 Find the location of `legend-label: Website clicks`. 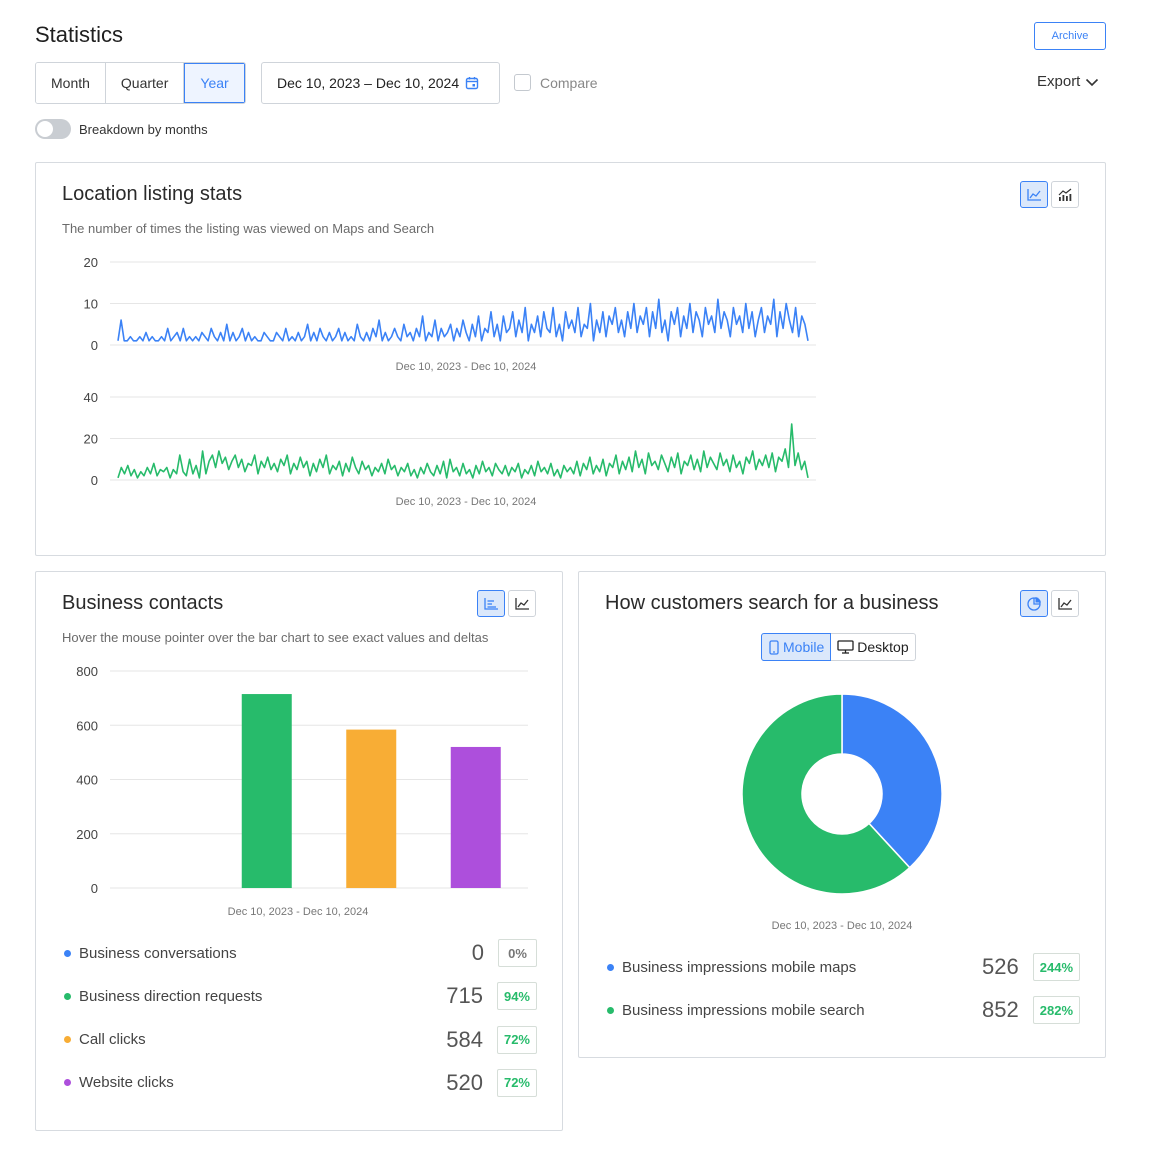

legend-label: Website clicks is located at coordinates (126, 1083).